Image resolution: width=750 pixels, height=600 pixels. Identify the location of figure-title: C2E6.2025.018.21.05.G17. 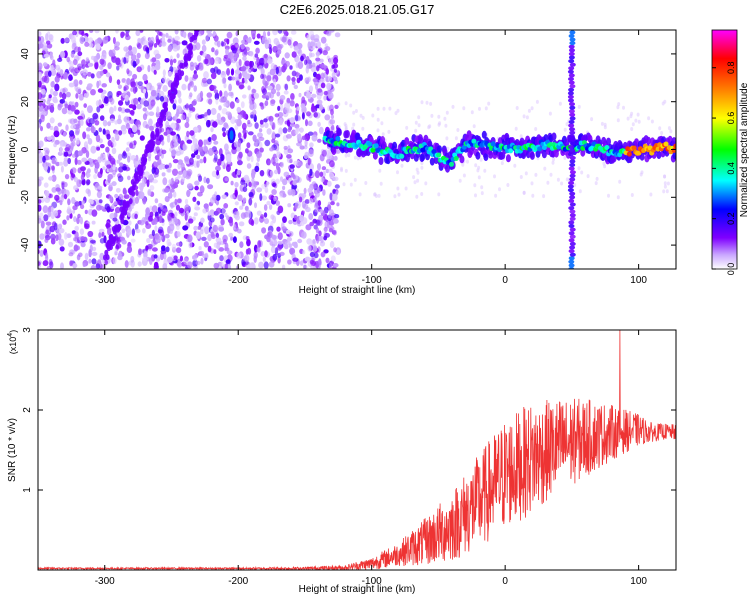
(357, 9).